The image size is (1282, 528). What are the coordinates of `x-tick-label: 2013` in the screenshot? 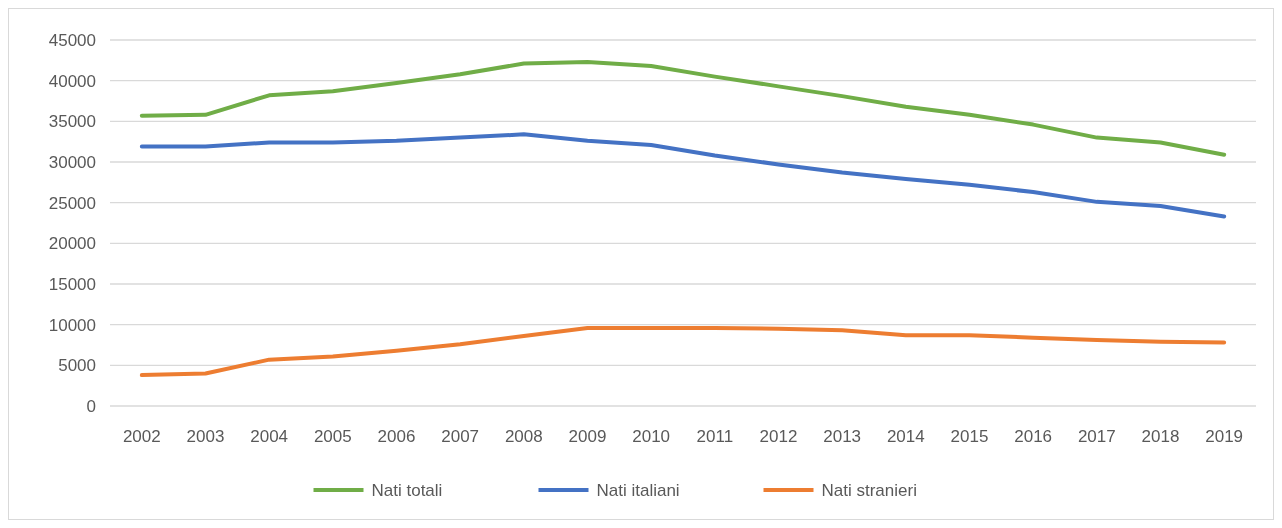 It's located at (842, 436).